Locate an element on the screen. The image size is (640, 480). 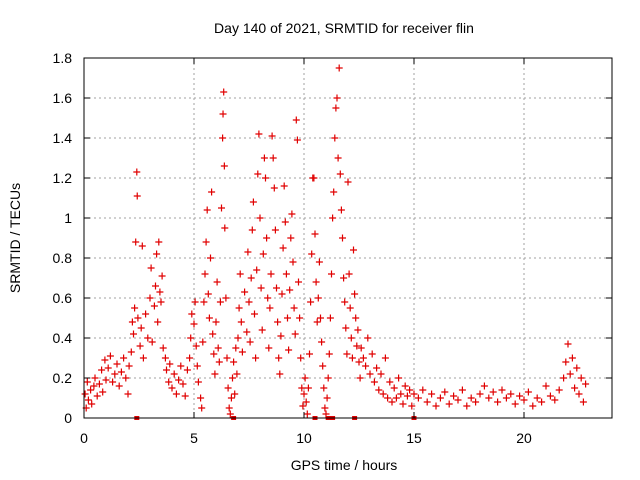
y-tick-label: 1.2 is located at coordinates (63, 178).